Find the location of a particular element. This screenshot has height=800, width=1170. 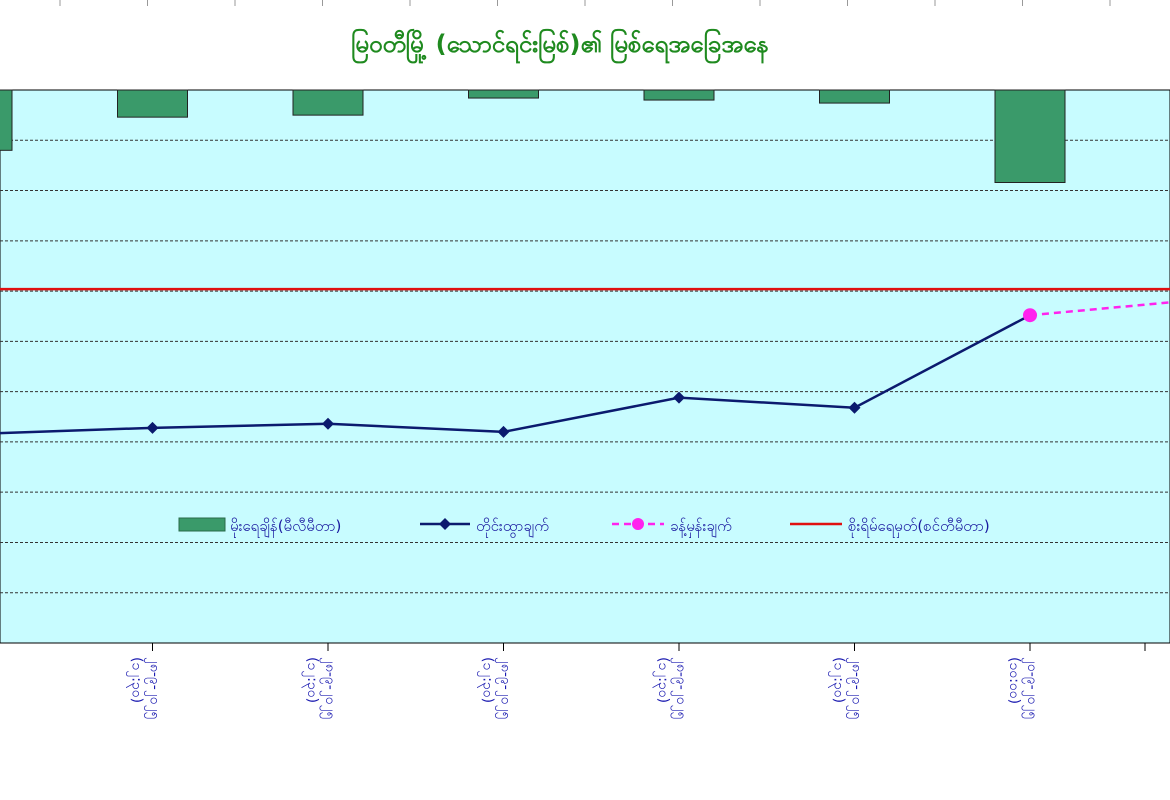

forecast-line is located at coordinates (1099, 309).